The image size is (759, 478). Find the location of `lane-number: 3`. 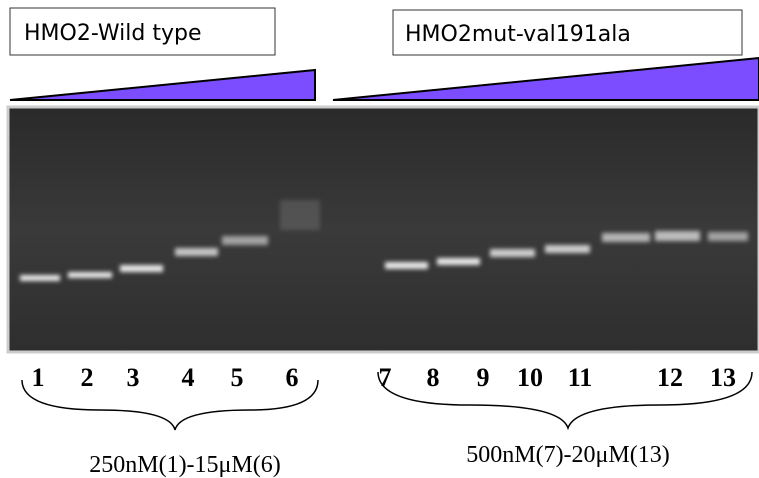

lane-number: 3 is located at coordinates (133, 377).